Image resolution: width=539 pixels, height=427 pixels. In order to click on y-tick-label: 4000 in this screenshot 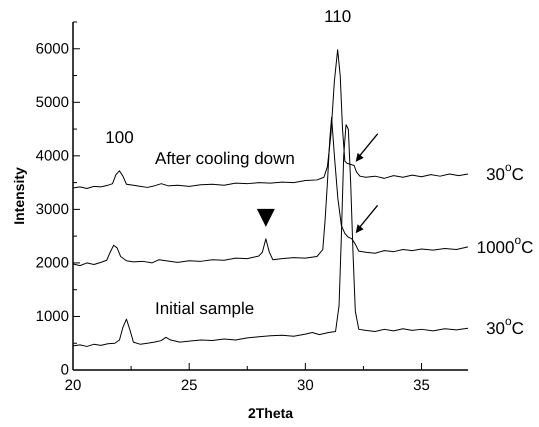, I will do `click(52, 155)`.